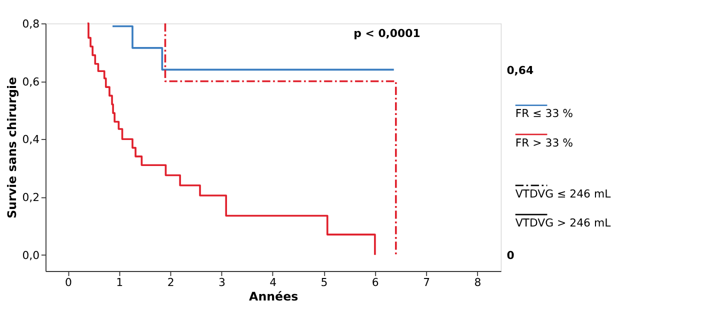  Describe the element at coordinates (387, 33) in the screenshot. I see `annotation: p < 0,0001` at that location.